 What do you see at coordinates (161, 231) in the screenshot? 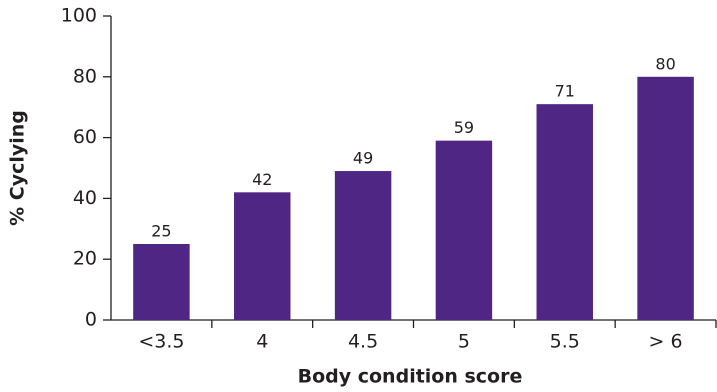
I see `value-label: 25` at bounding box center [161, 231].